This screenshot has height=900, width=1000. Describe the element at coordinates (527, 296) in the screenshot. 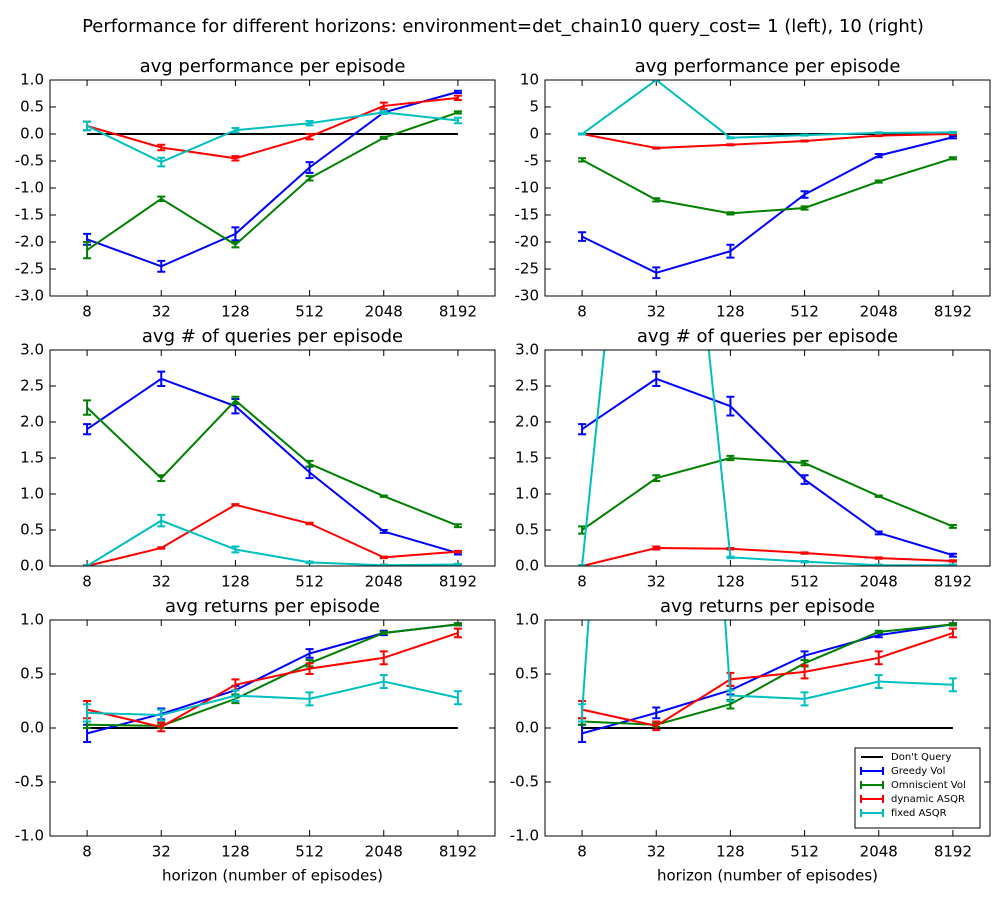

I see `y-tick-label: -30` at that location.